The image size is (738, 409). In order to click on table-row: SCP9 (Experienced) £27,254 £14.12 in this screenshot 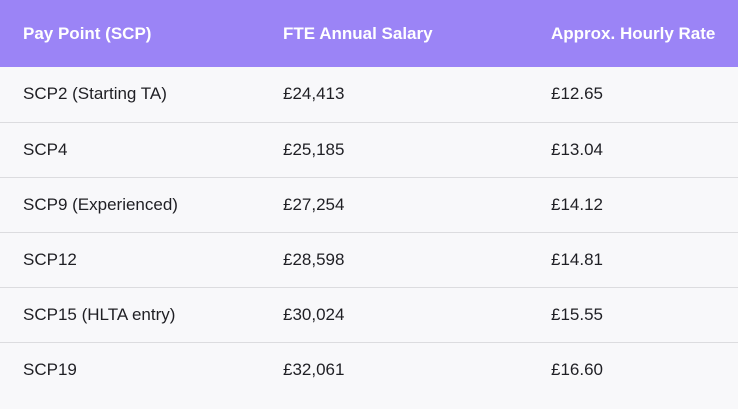, I will do `click(369, 204)`.